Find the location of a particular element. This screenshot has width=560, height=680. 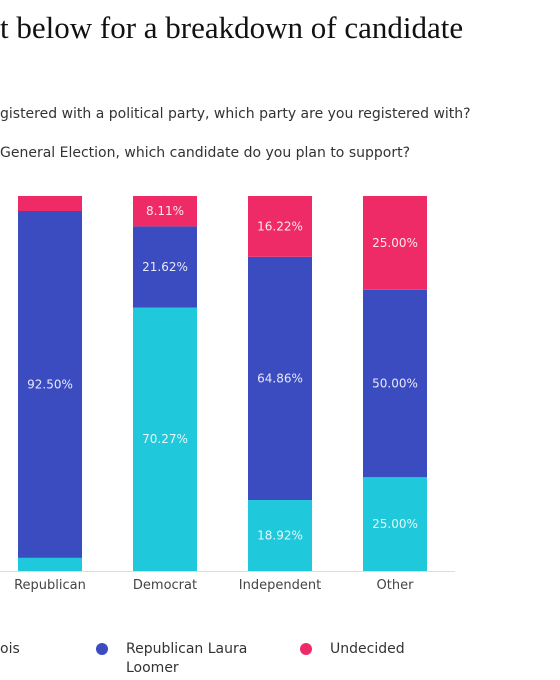

legend-label-loomer: Republican Laura Loomer is located at coordinates (187, 658).